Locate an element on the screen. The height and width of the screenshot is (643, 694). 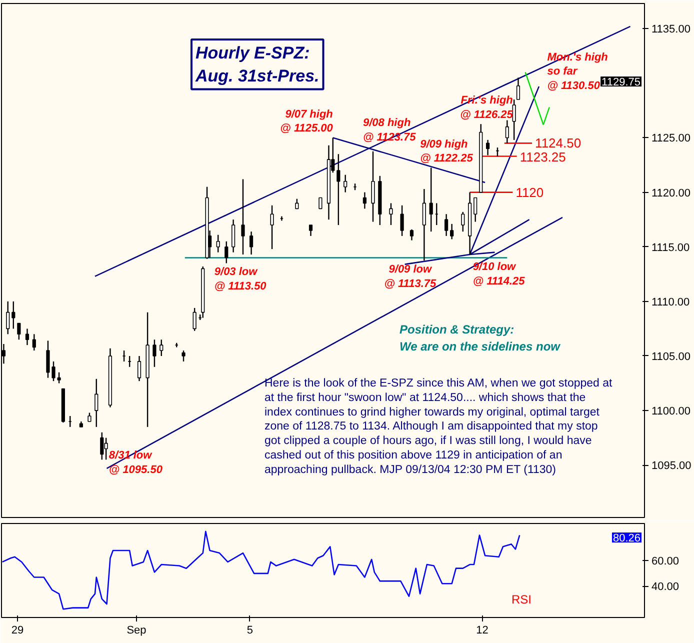
x-tick-label: 29 is located at coordinates (17, 630).